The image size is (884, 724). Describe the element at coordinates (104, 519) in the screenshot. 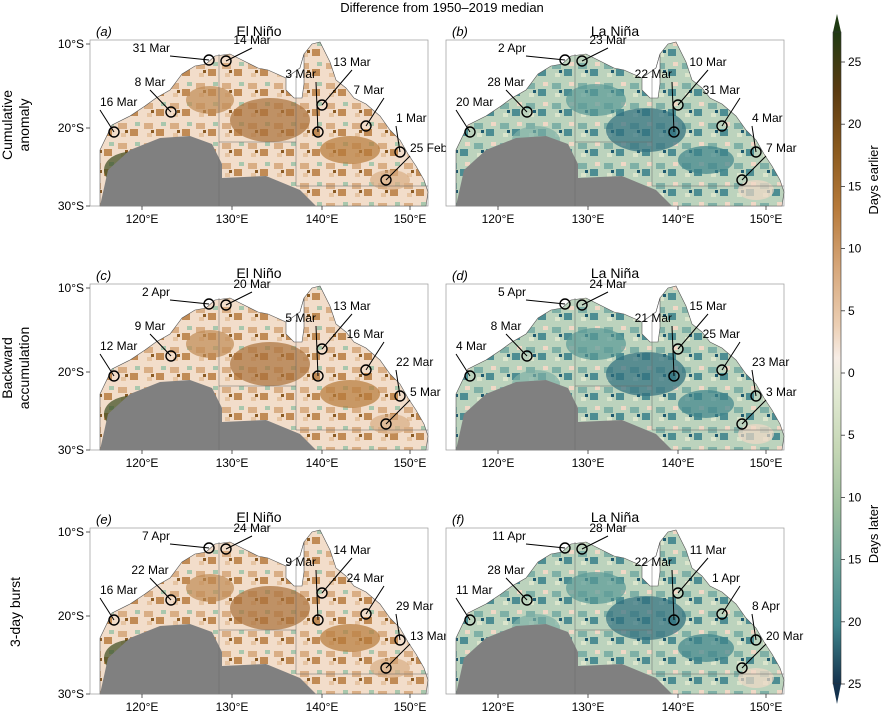

I see `panel-id: (e)` at that location.